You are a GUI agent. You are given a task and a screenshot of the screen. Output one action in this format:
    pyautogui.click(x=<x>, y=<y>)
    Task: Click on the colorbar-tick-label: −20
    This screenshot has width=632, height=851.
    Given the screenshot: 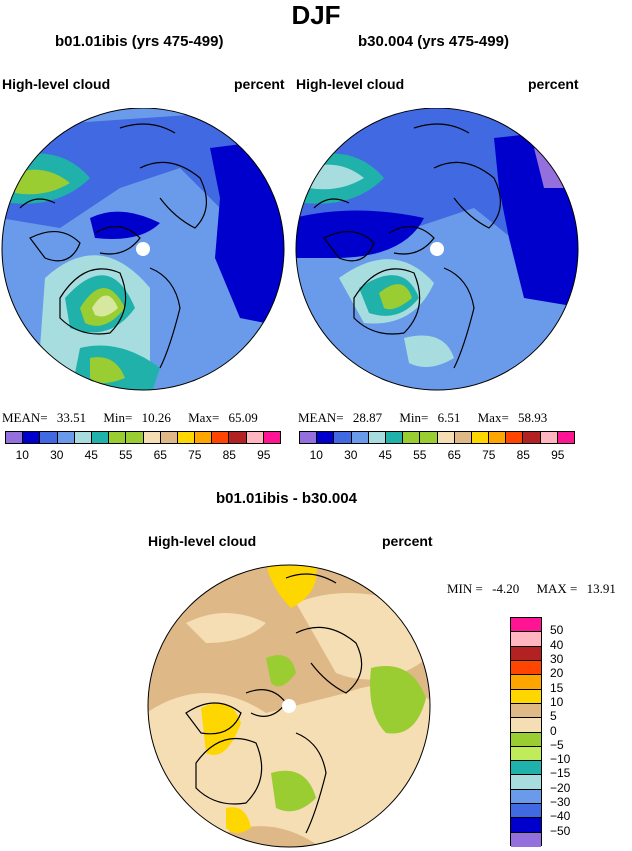 What is the action you would take?
    pyautogui.click(x=560, y=787)
    